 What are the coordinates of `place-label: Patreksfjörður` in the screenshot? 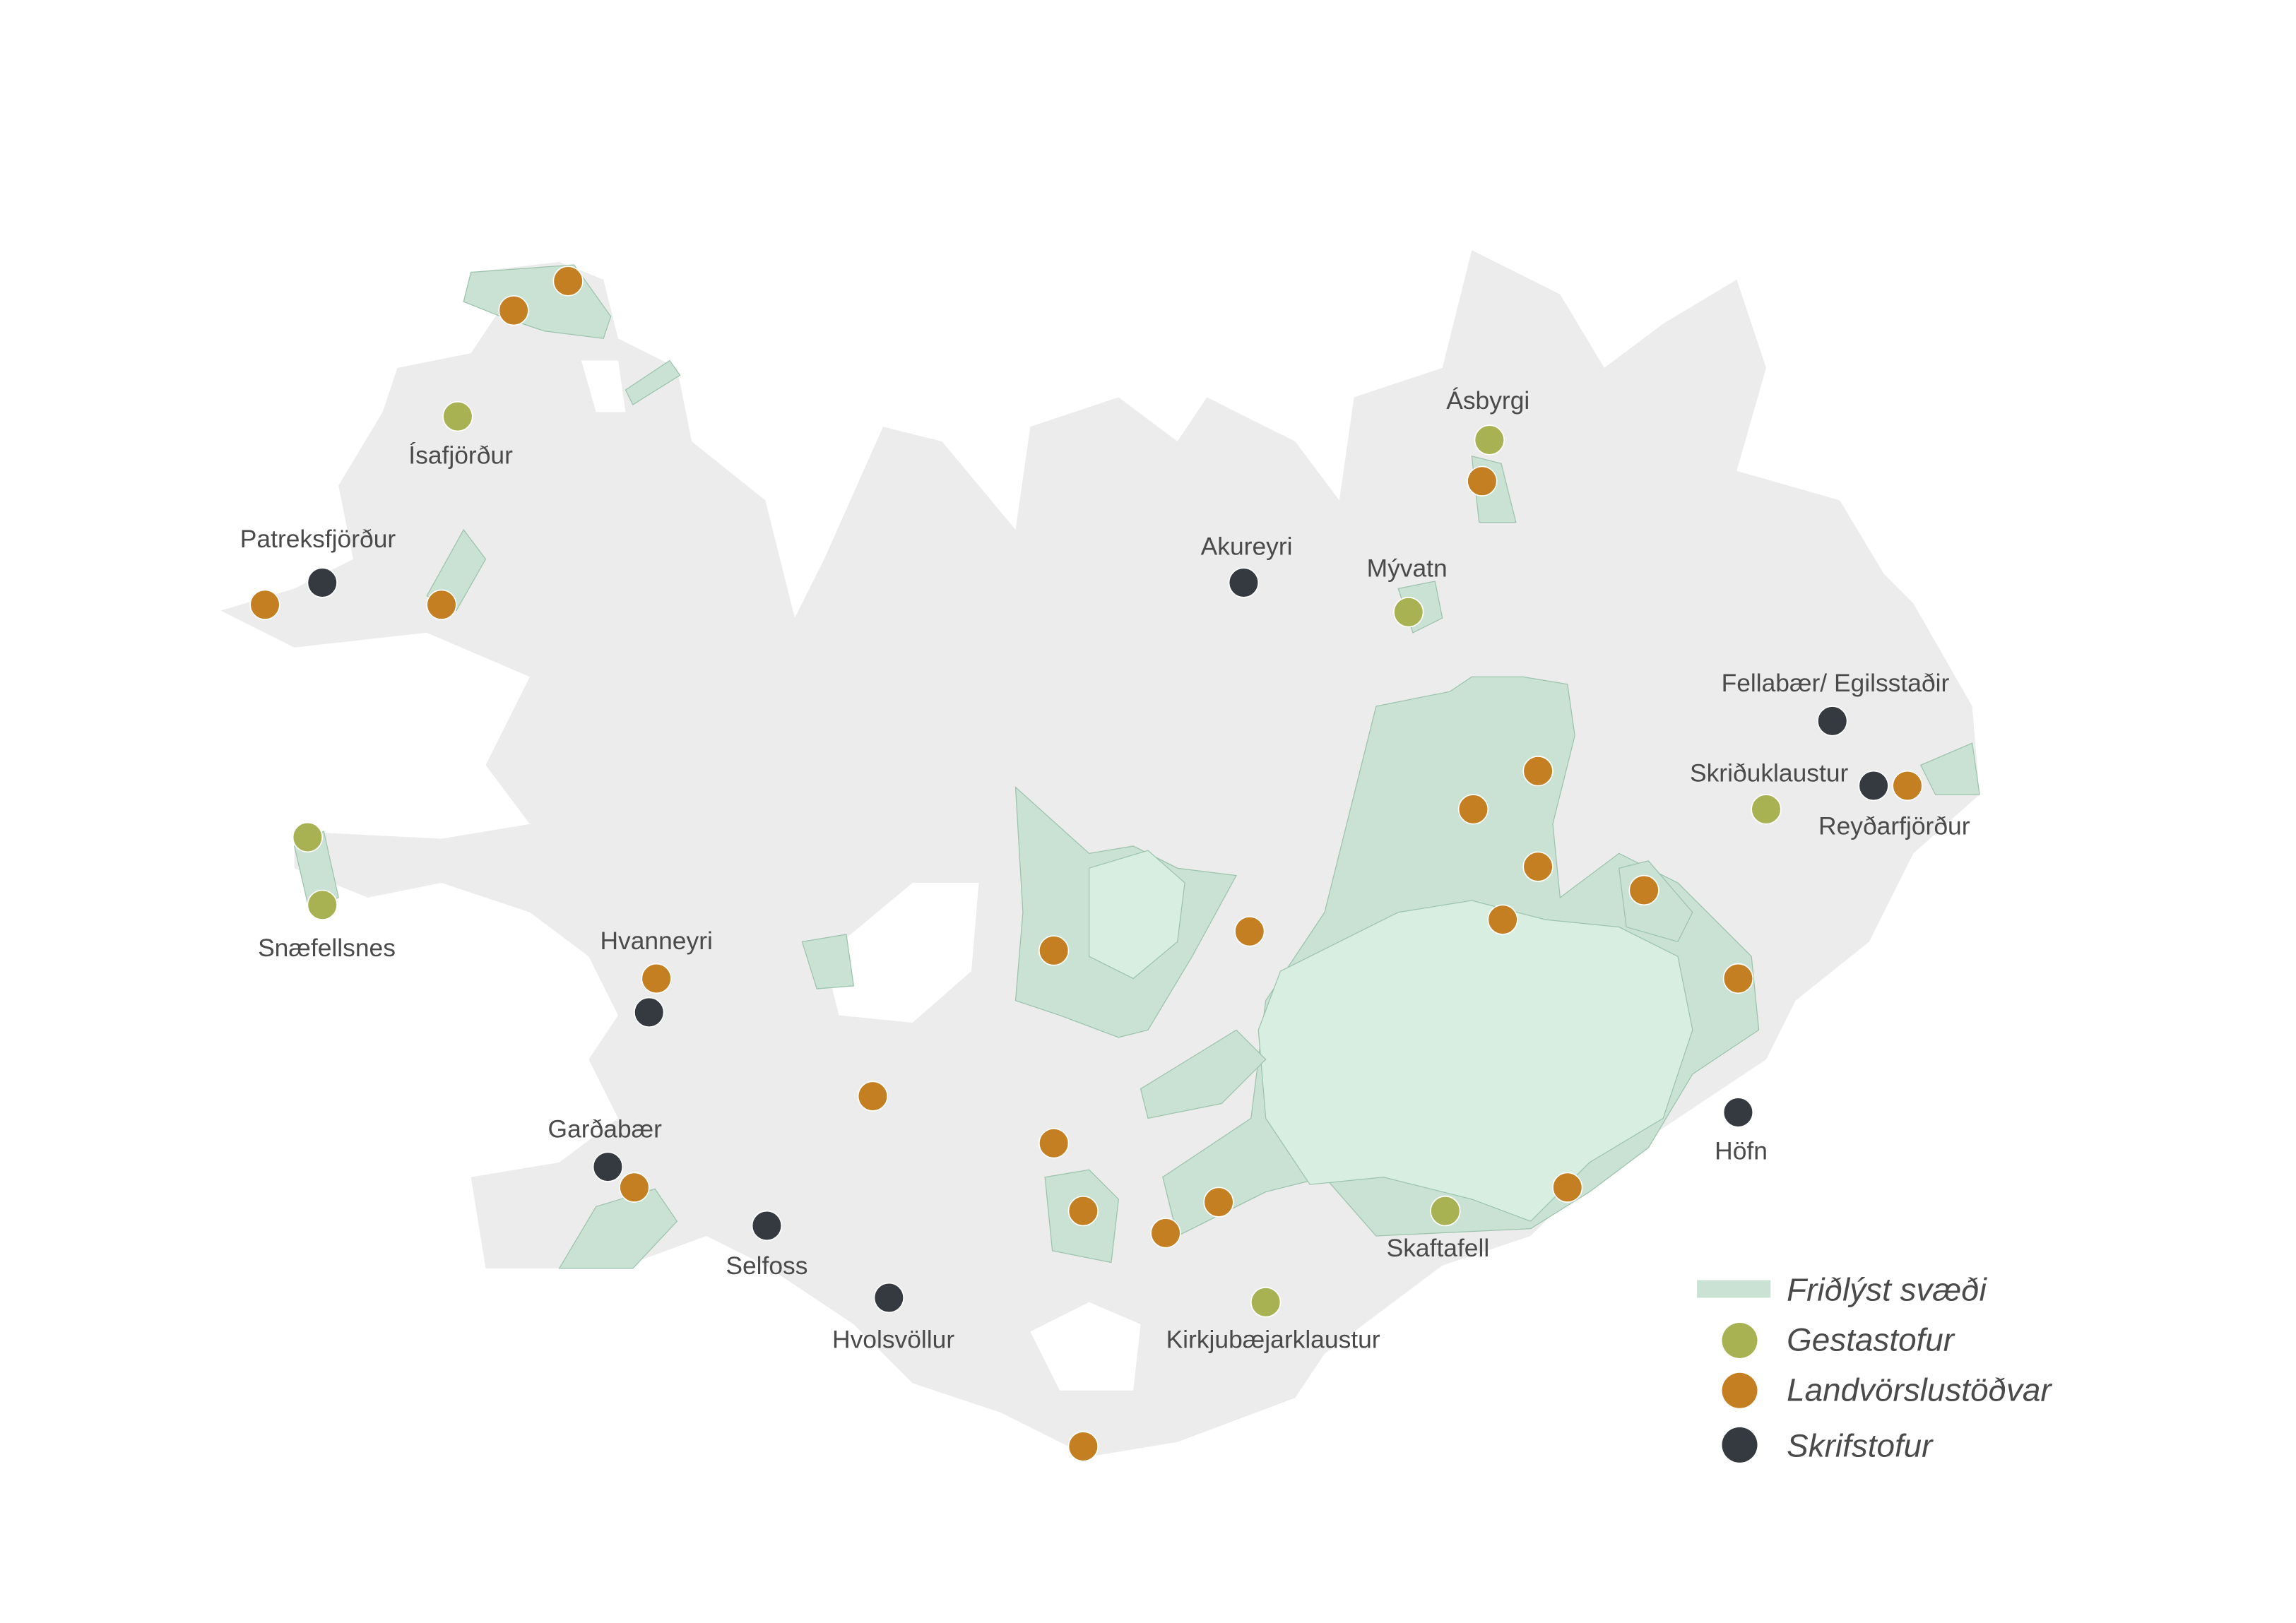 It's located at (318, 539).